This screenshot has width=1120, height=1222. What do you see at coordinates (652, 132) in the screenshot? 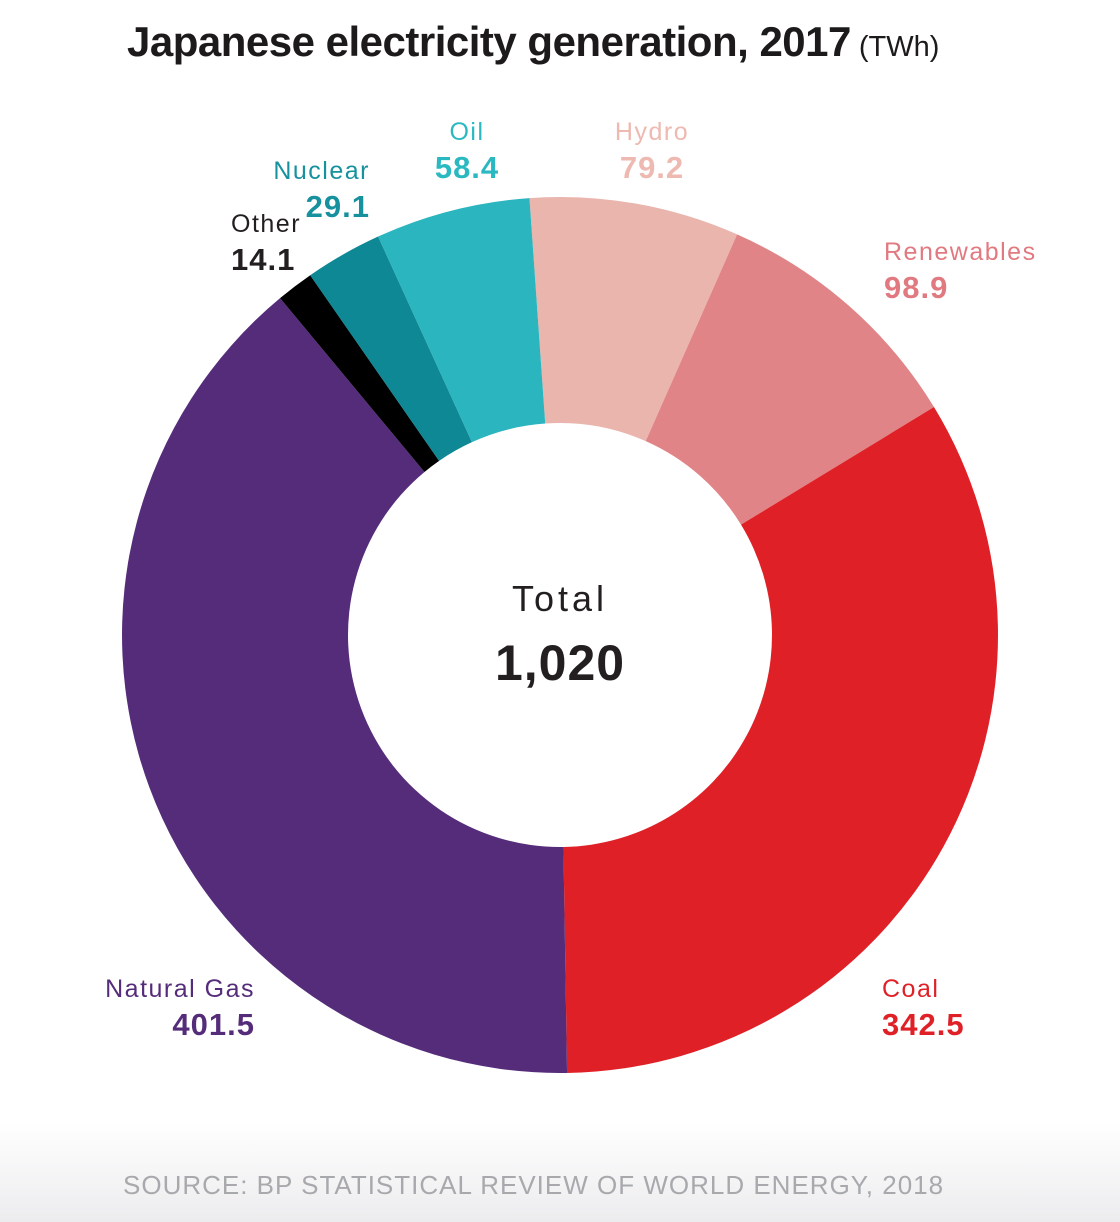
I see `segment-name: Hydro` at bounding box center [652, 132].